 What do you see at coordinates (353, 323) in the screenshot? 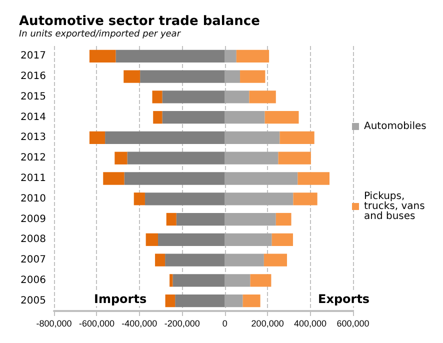
I see `x-tick-label: 600,000` at bounding box center [353, 323].